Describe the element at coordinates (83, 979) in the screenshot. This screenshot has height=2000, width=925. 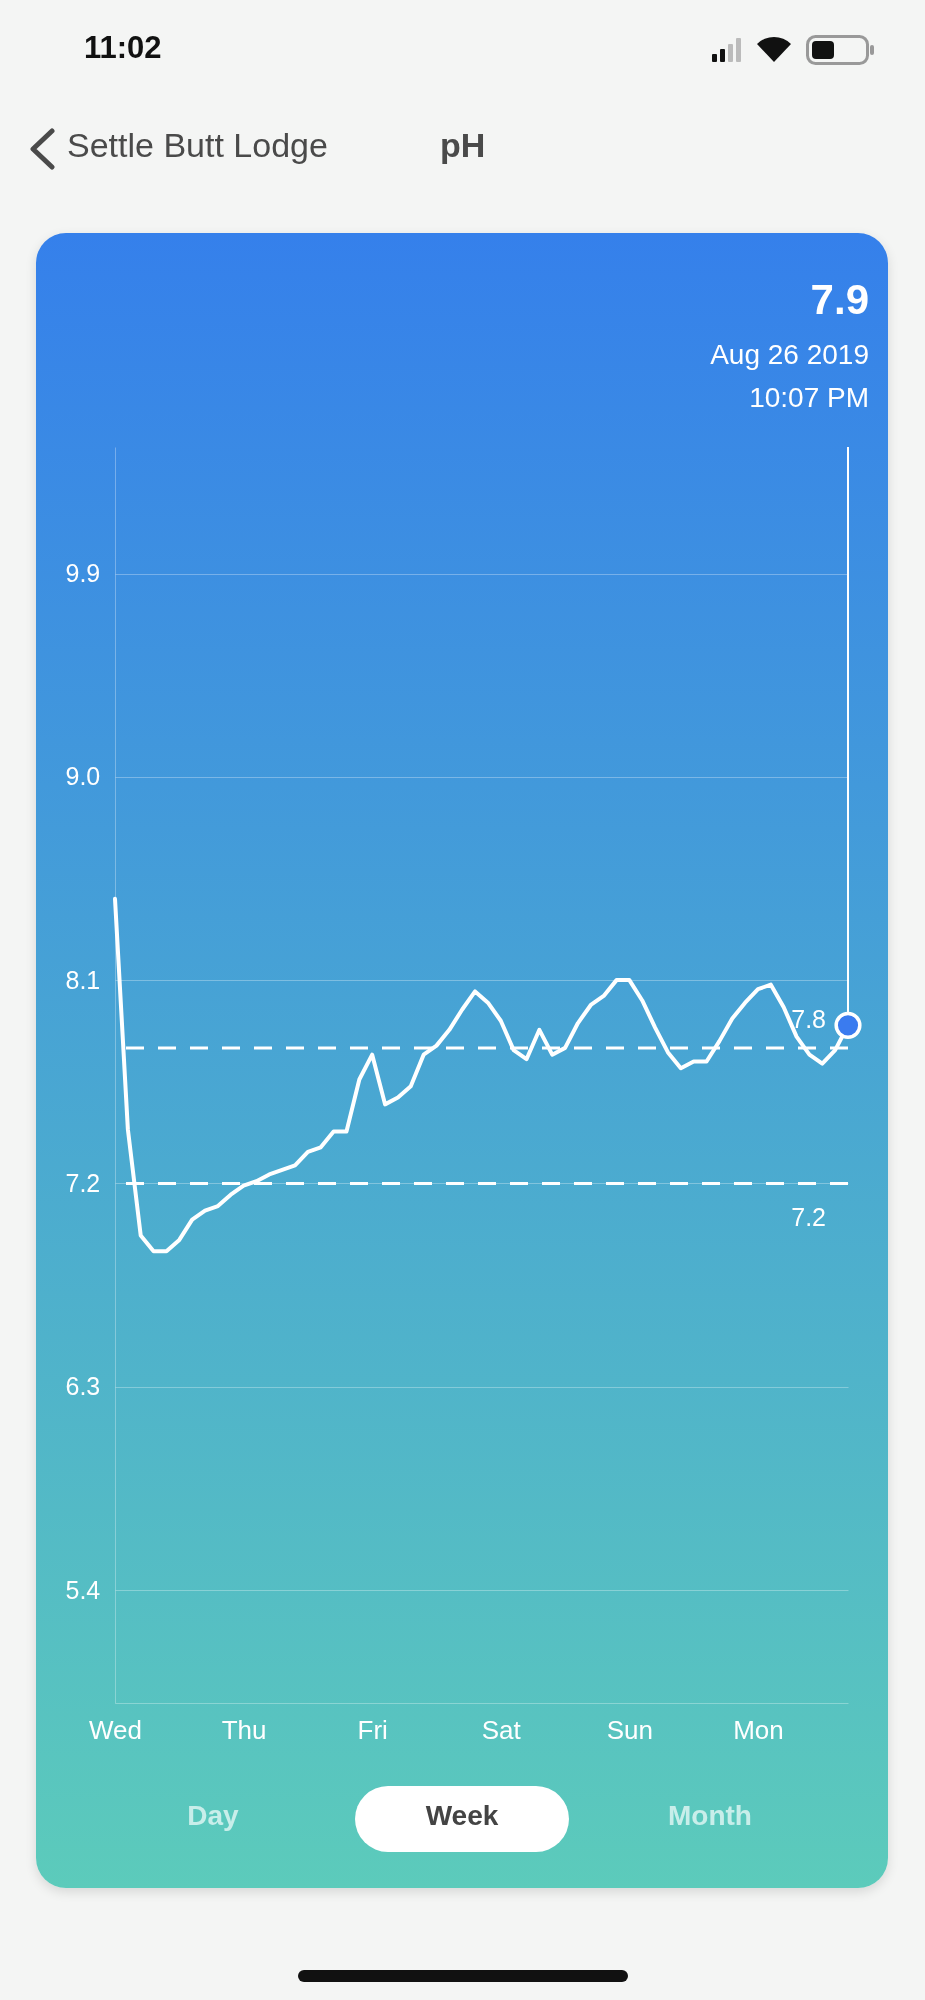
I see `y-tick-label: 8.1` at that location.